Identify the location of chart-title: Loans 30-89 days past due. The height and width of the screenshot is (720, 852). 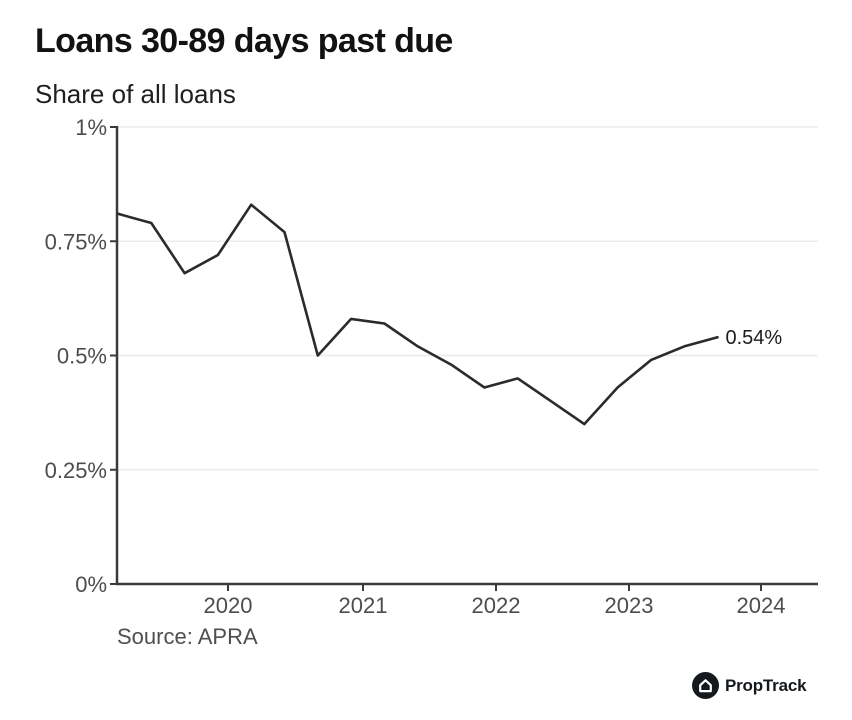
(244, 41).